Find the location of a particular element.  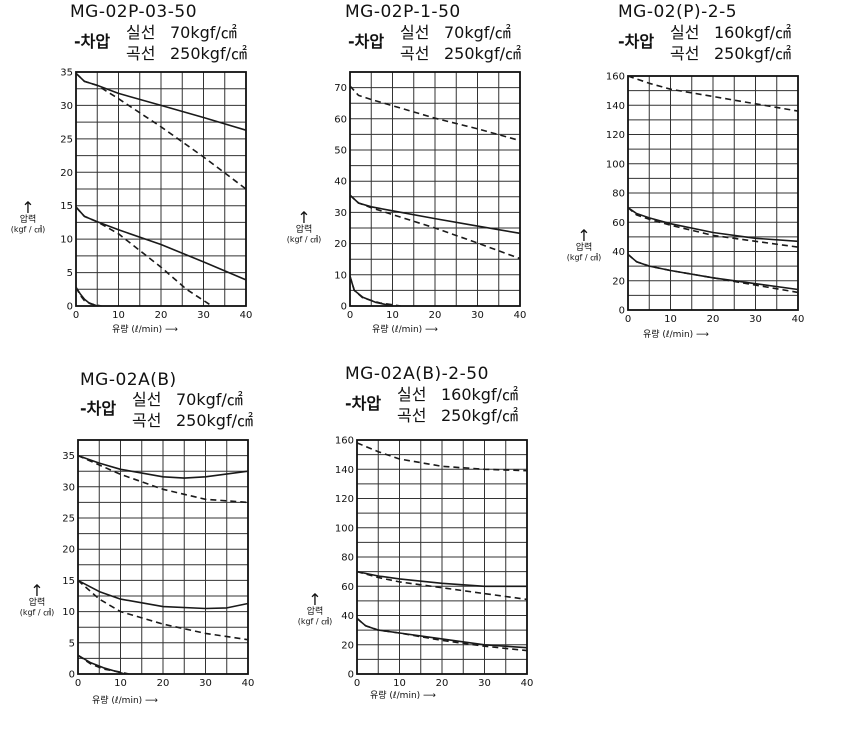

right-arrow-icon: ⟶ is located at coordinates (431, 330).